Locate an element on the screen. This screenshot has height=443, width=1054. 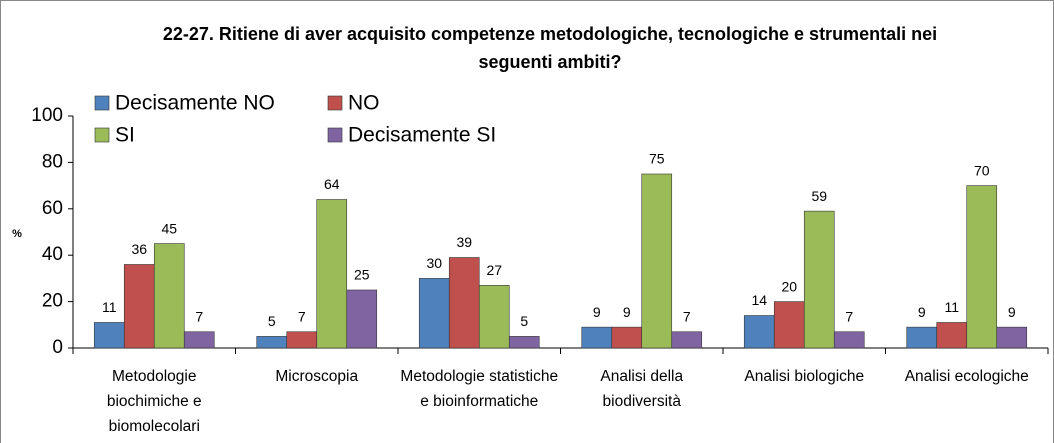
legend-label: Decisamente NO is located at coordinates (195, 103).